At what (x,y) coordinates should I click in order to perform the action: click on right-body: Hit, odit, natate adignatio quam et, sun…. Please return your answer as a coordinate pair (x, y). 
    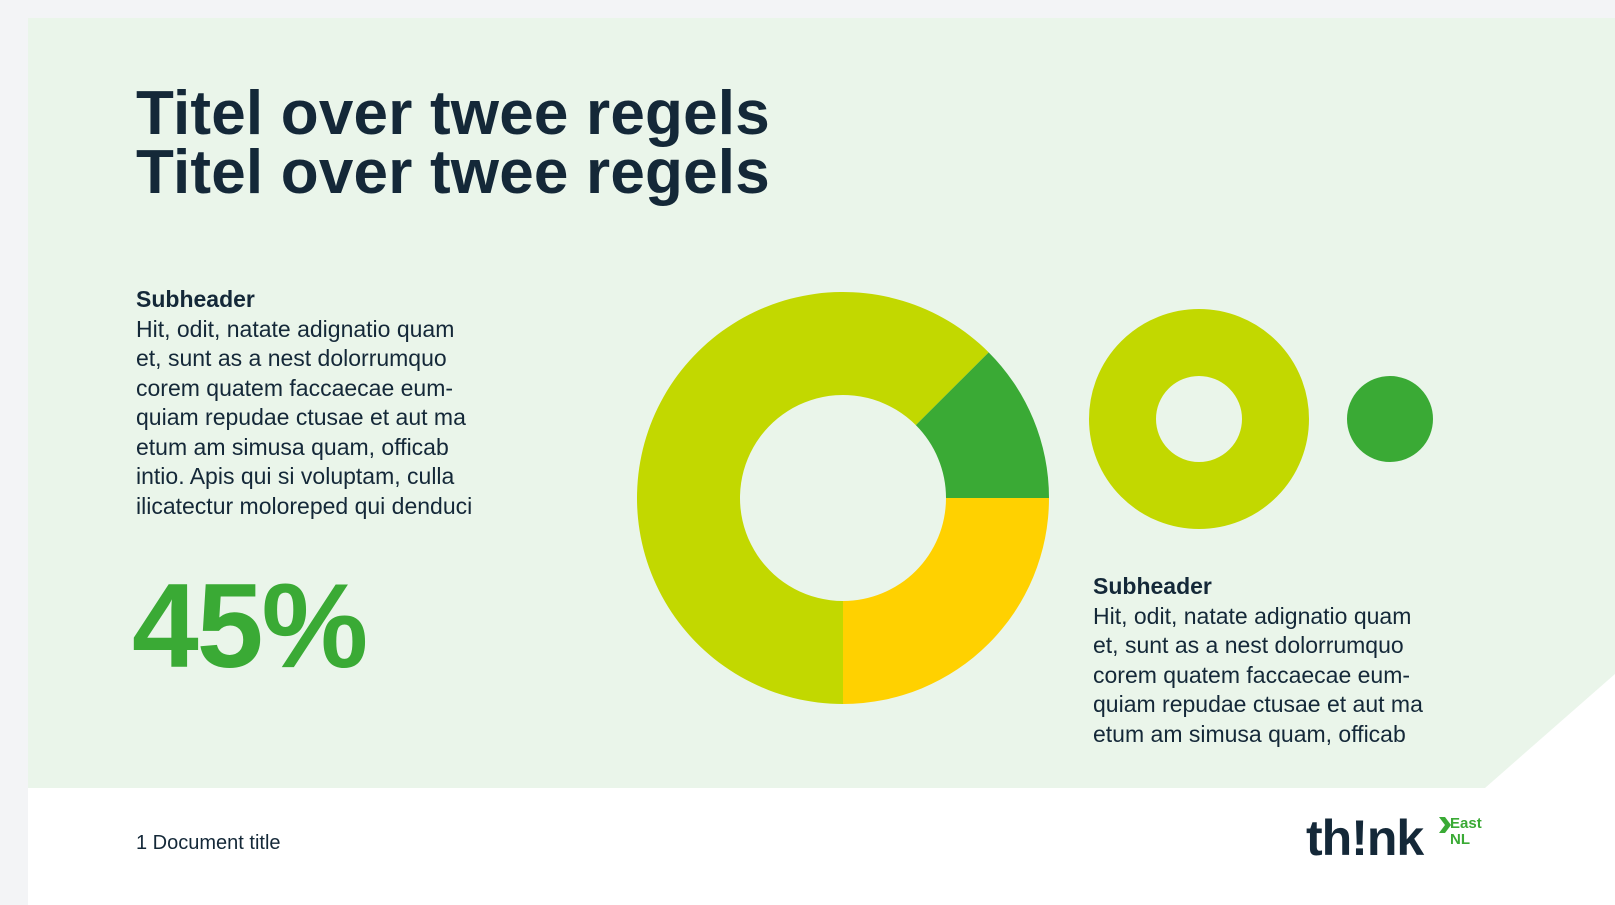
    Looking at the image, I should click on (1258, 676).